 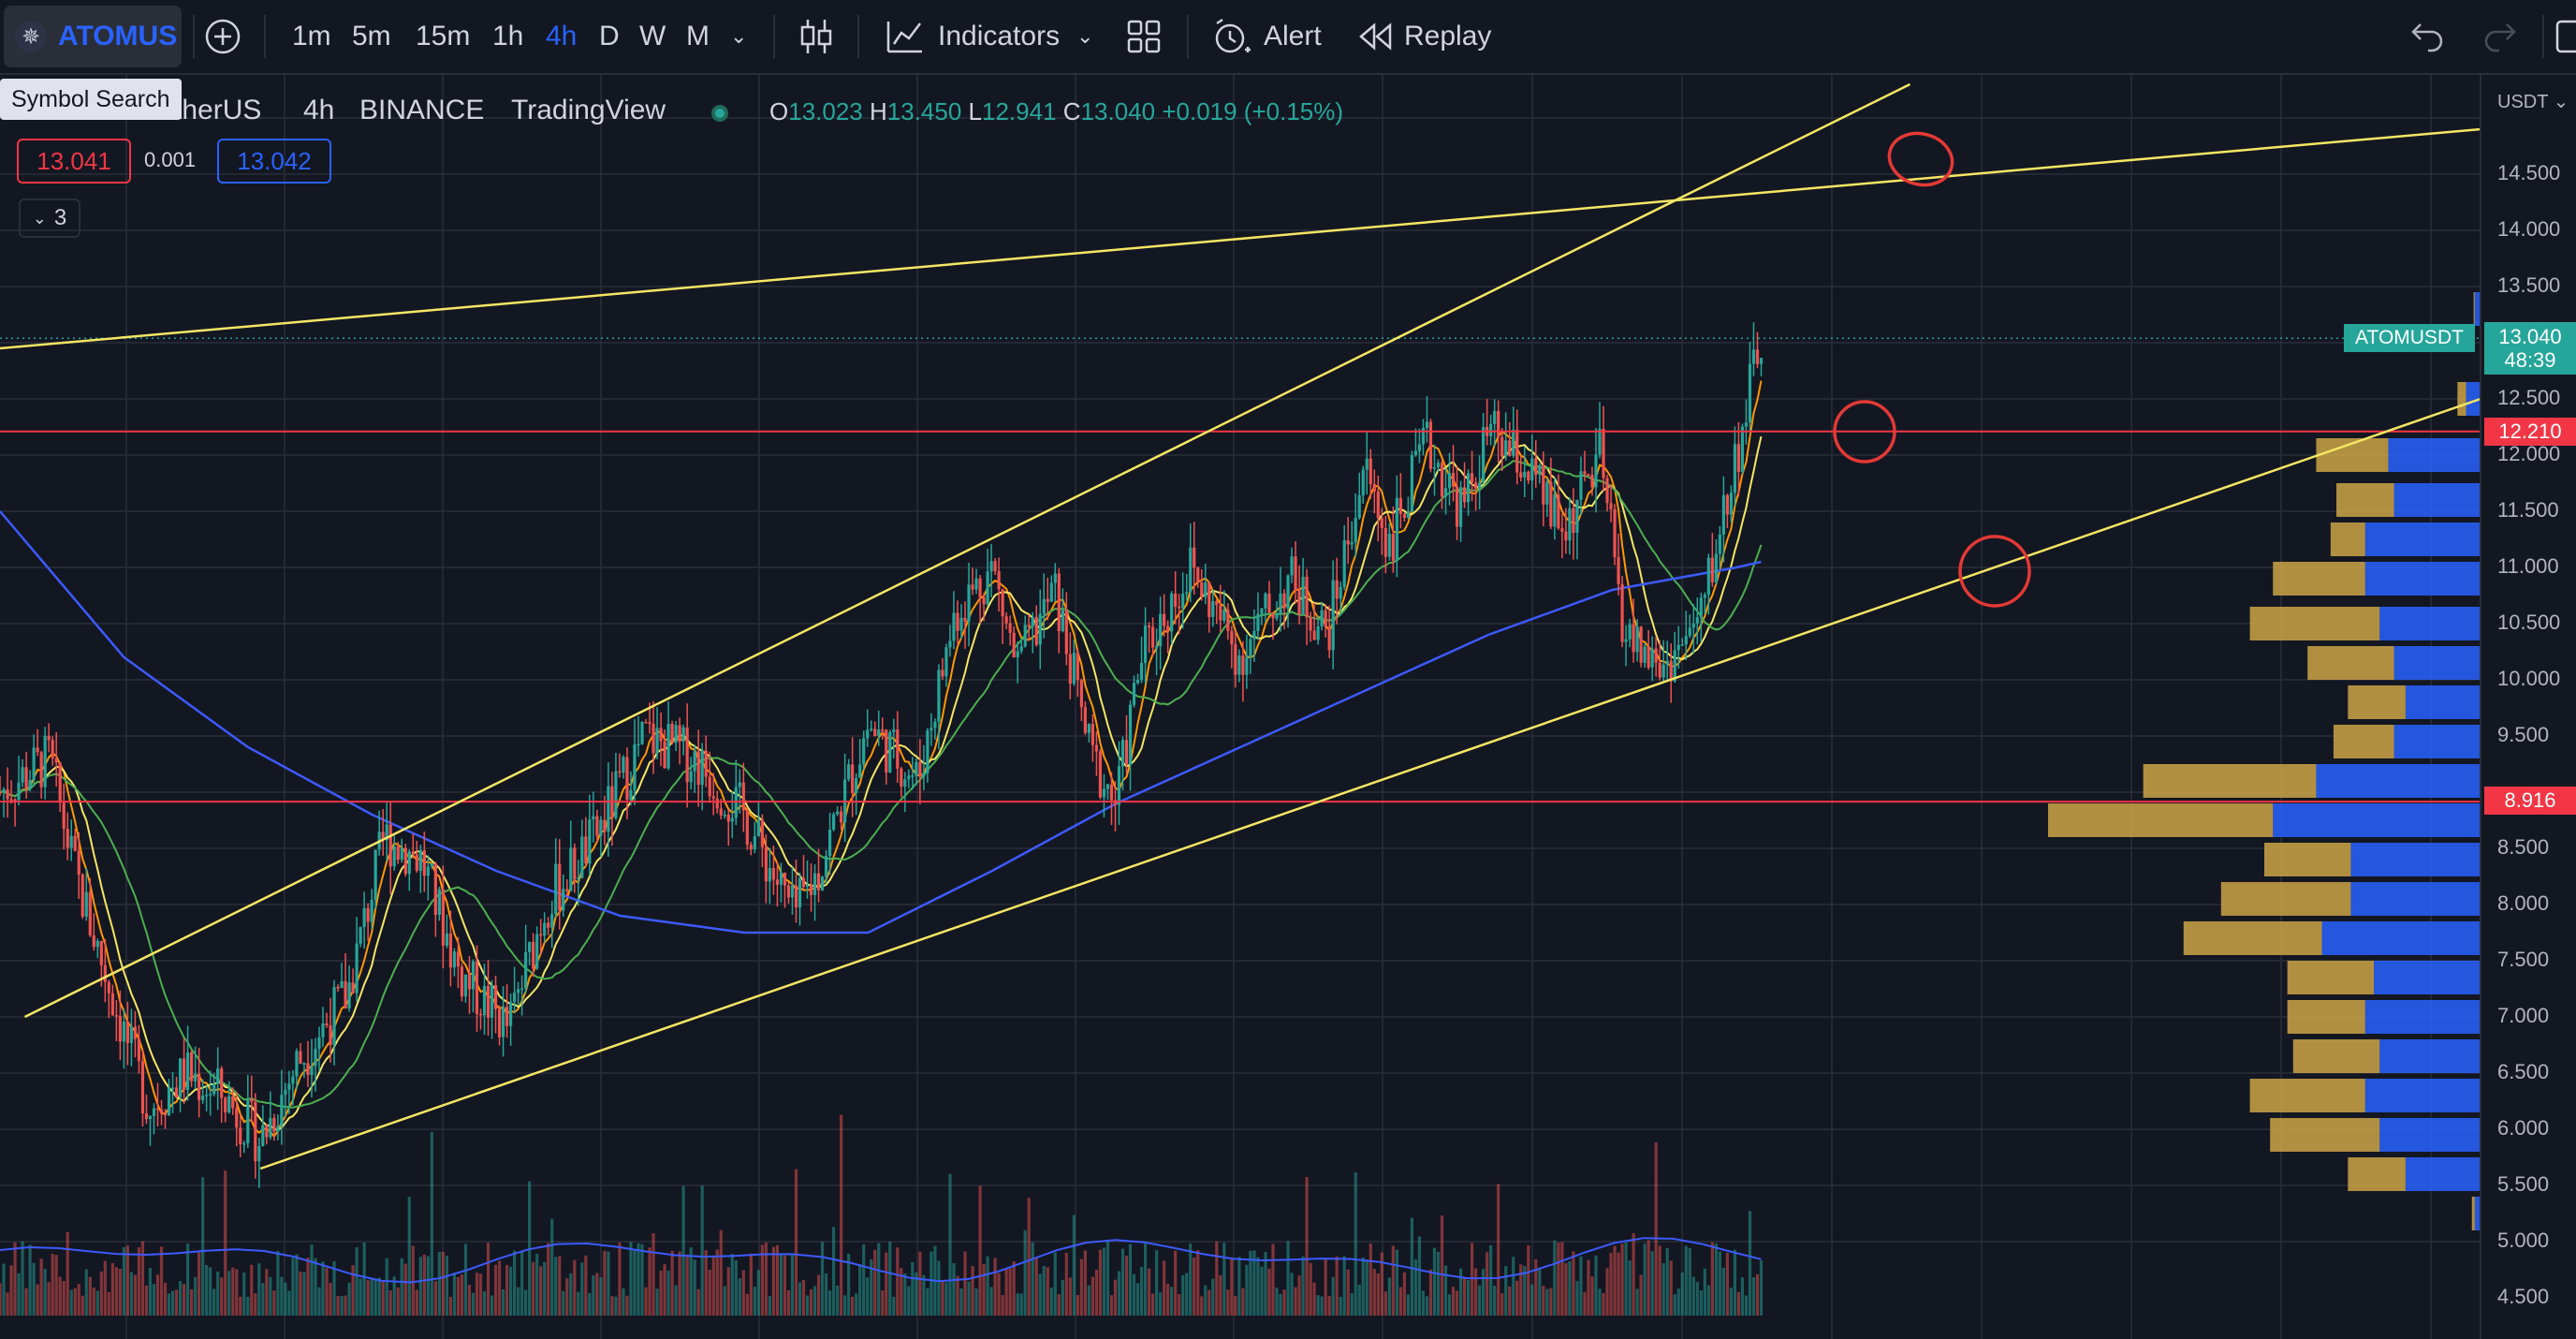 I want to click on buy-price-button: 13.042, so click(x=274, y=161).